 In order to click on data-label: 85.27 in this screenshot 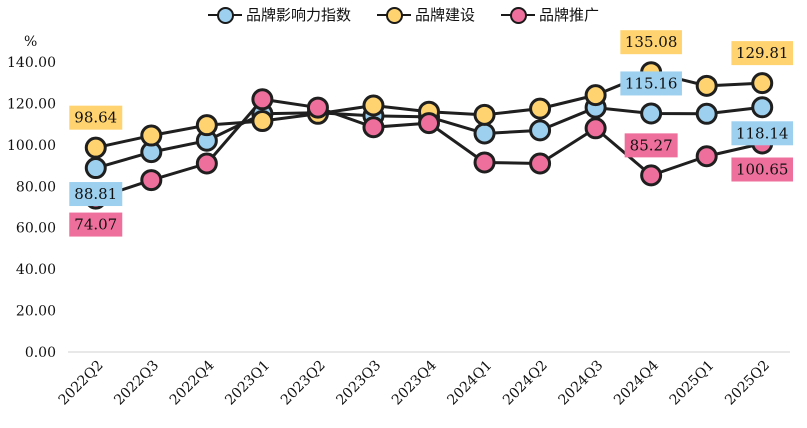, I will do `click(651, 145)`.